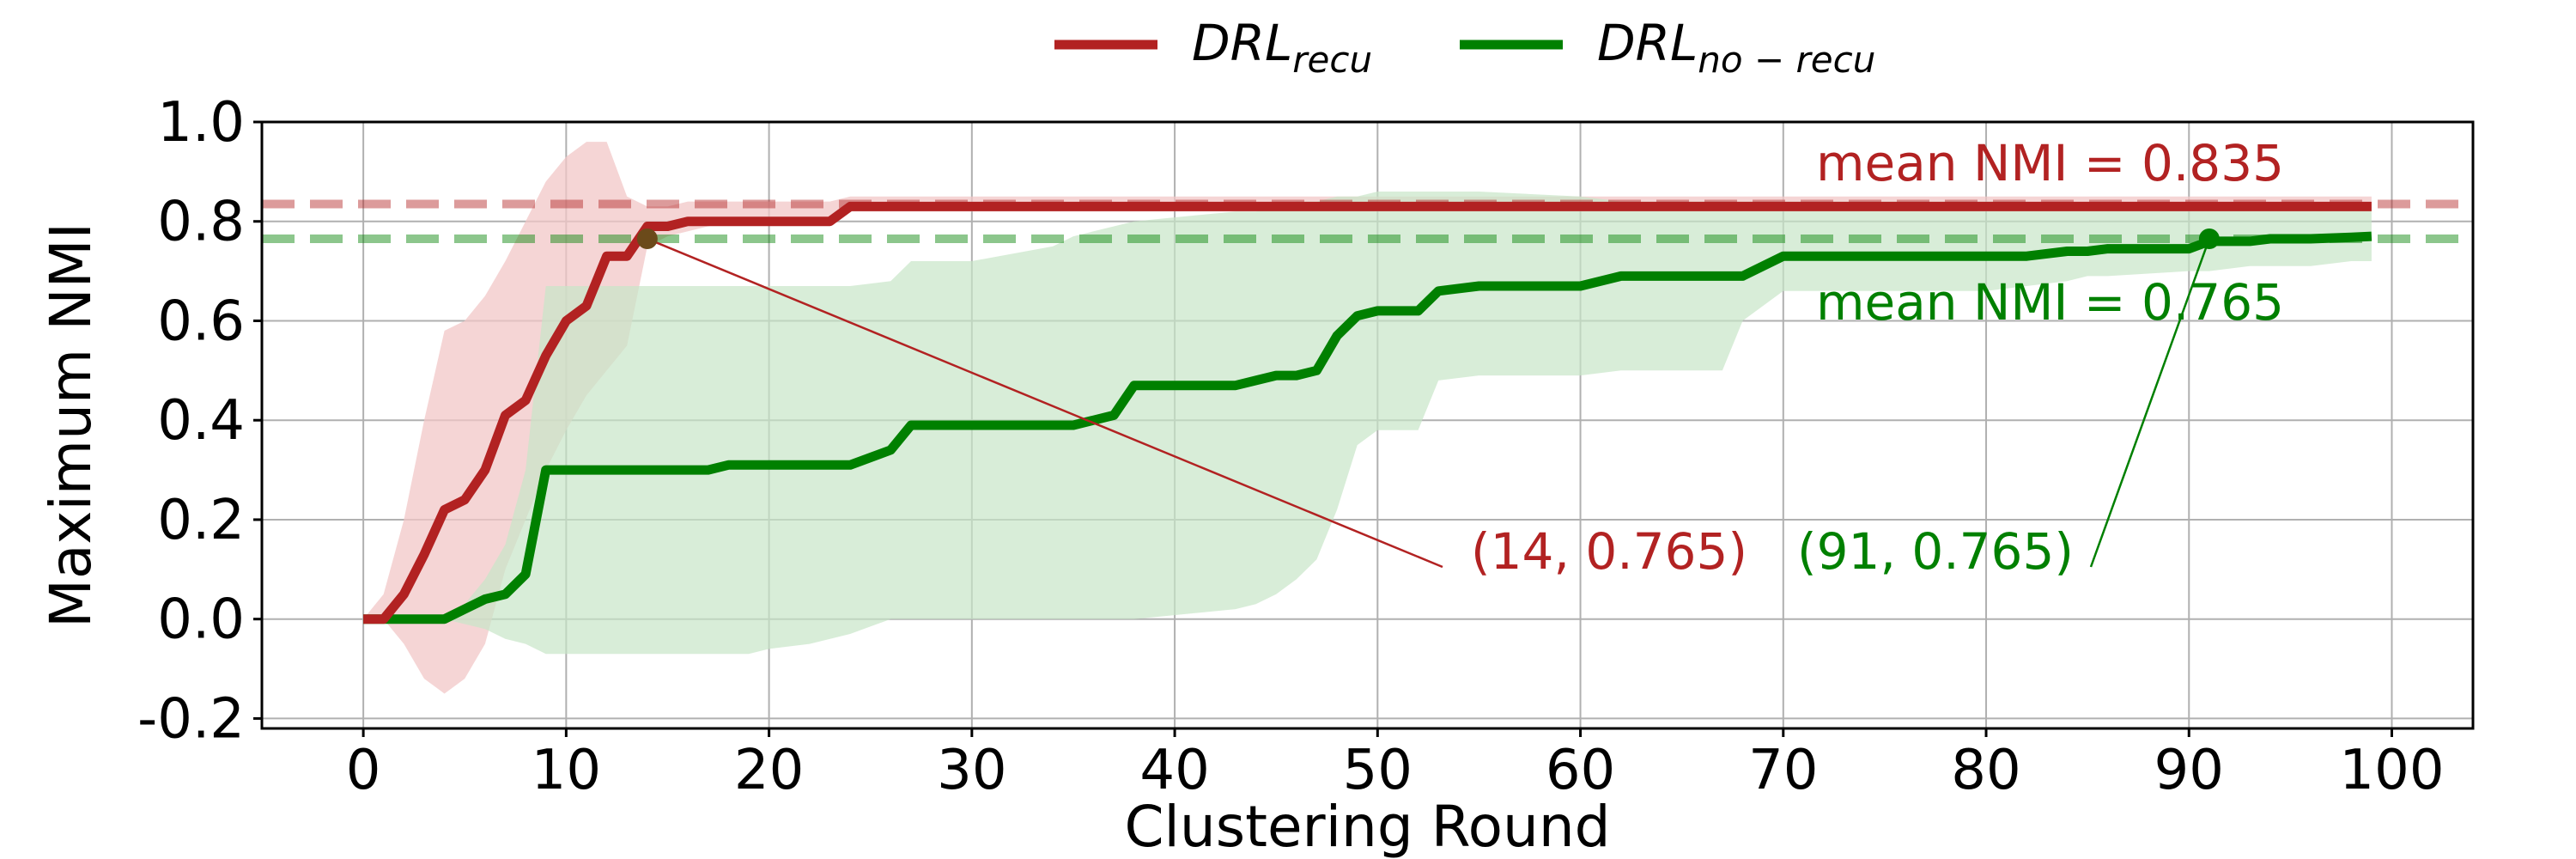  Describe the element at coordinates (1985, 771) in the screenshot. I see `x-tick-label: 80` at that location.